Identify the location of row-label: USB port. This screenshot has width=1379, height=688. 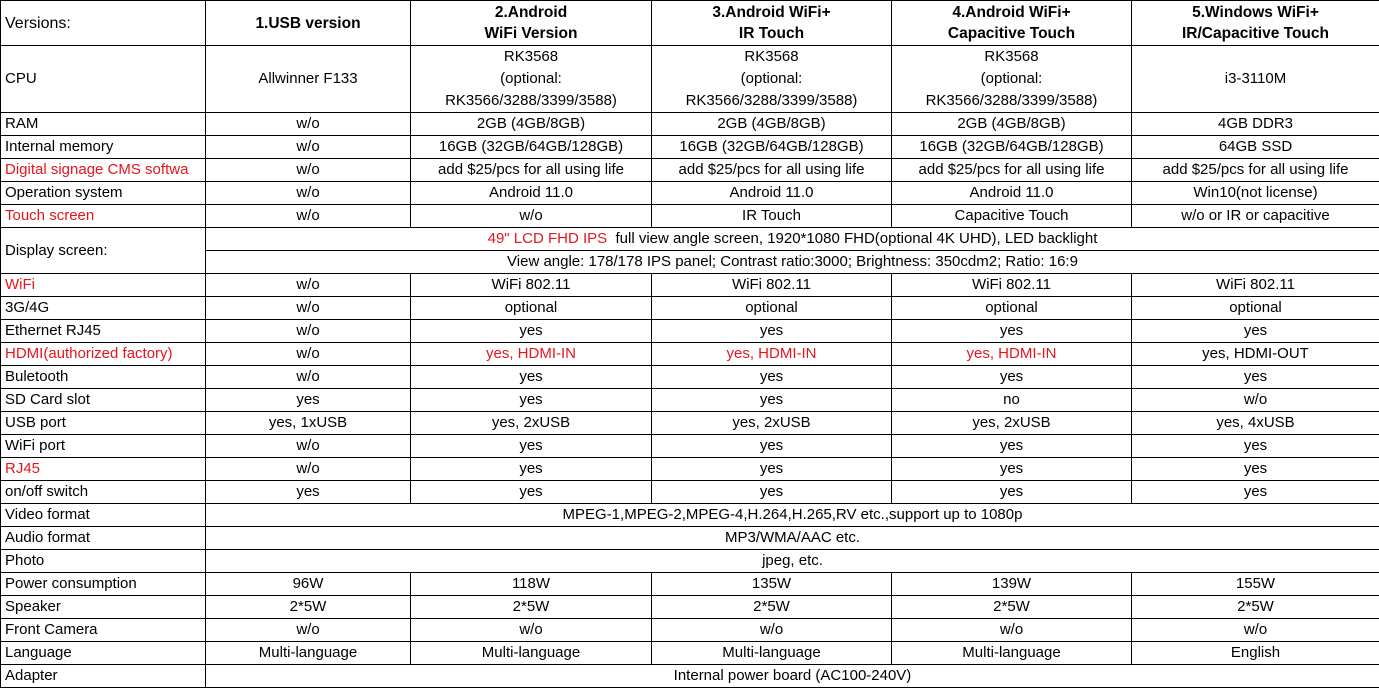
(103, 423).